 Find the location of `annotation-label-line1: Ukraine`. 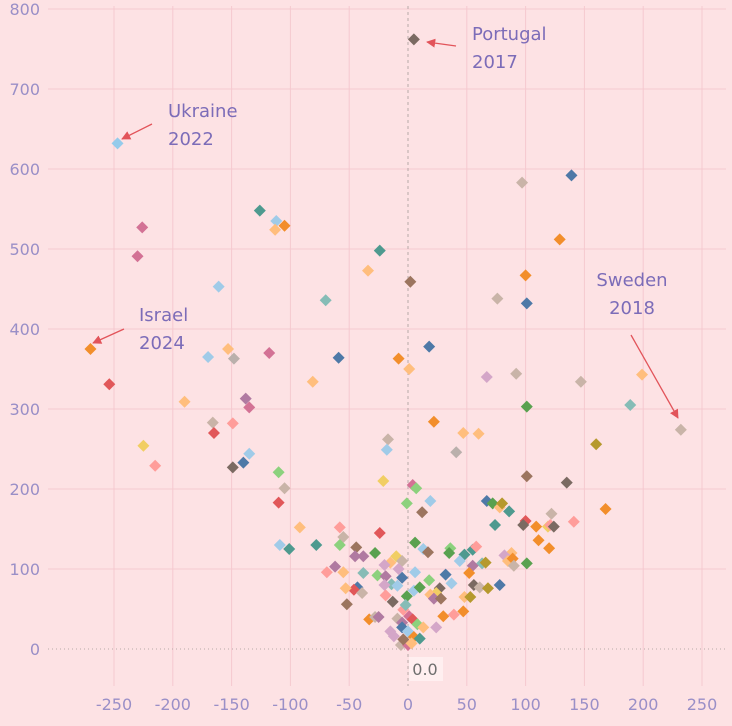

annotation-label-line1: Ukraine is located at coordinates (203, 111).